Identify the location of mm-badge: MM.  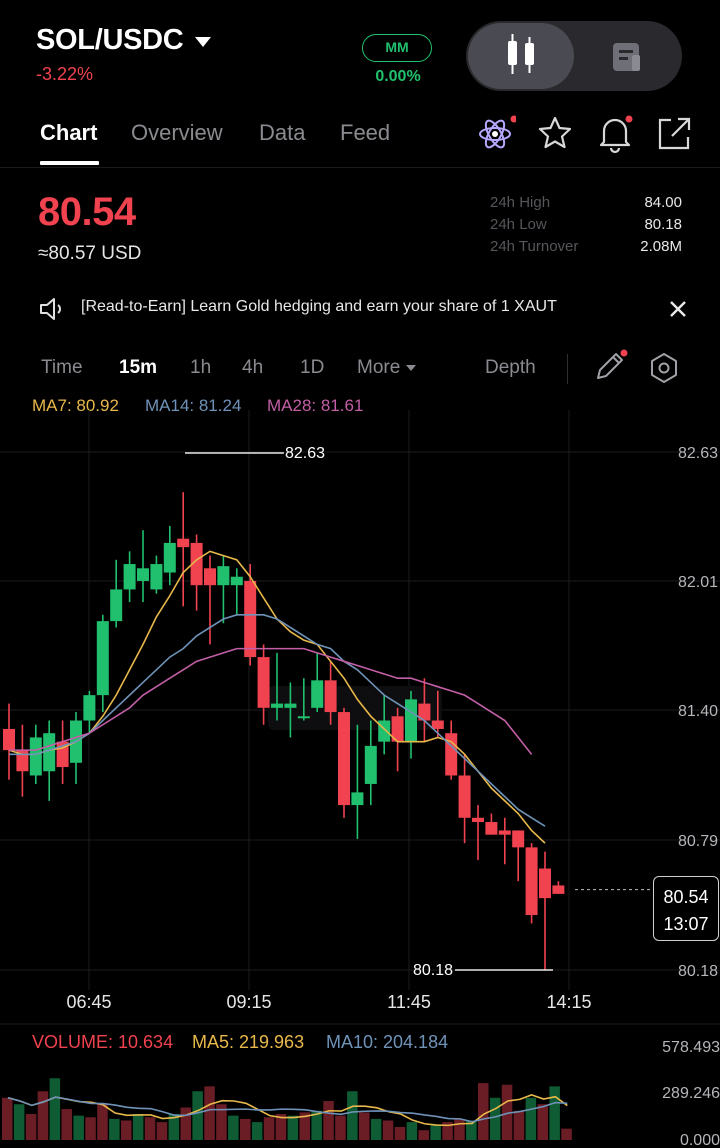
(397, 48).